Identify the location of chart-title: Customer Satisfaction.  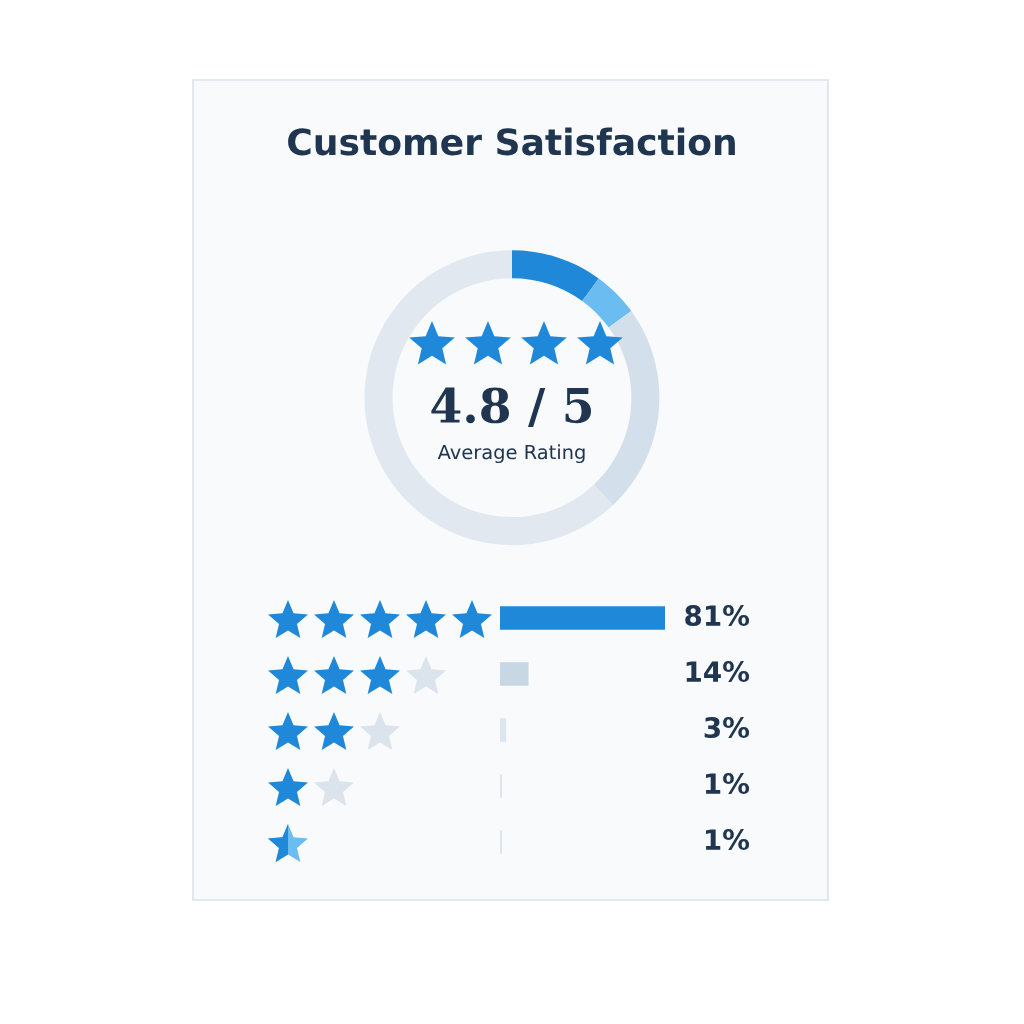
(511, 141).